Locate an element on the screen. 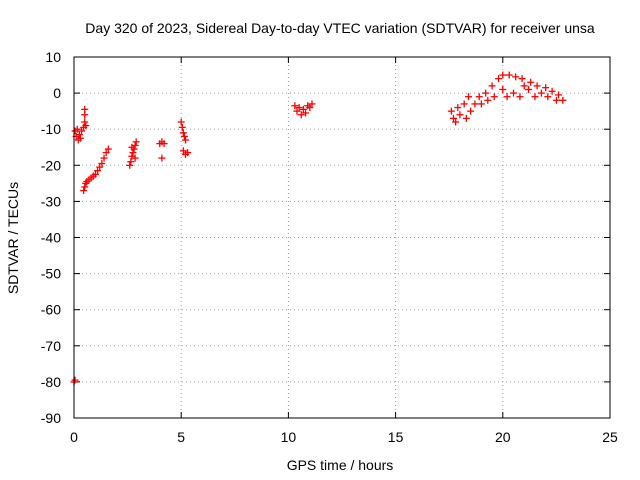 The image size is (640, 480). y-tick-label: -20 is located at coordinates (51, 165).